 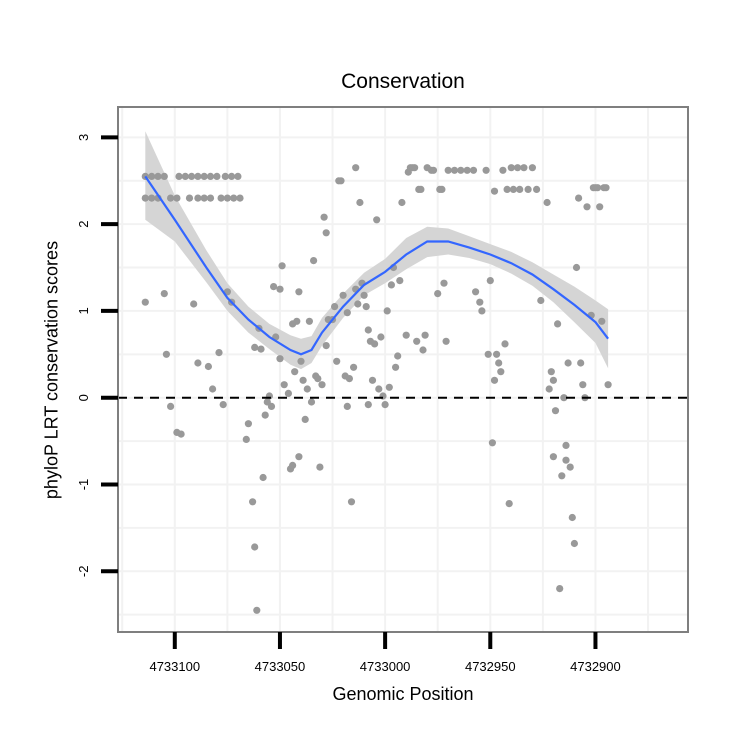 I want to click on x-tick-label: 4732900, so click(x=595, y=666).